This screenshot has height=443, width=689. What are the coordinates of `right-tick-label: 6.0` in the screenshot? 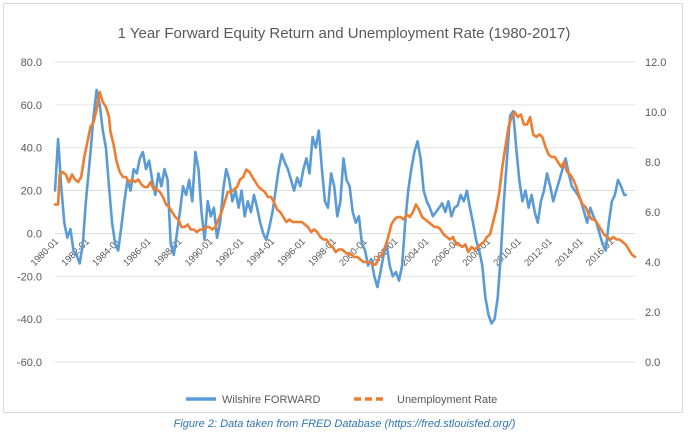 It's located at (652, 213).